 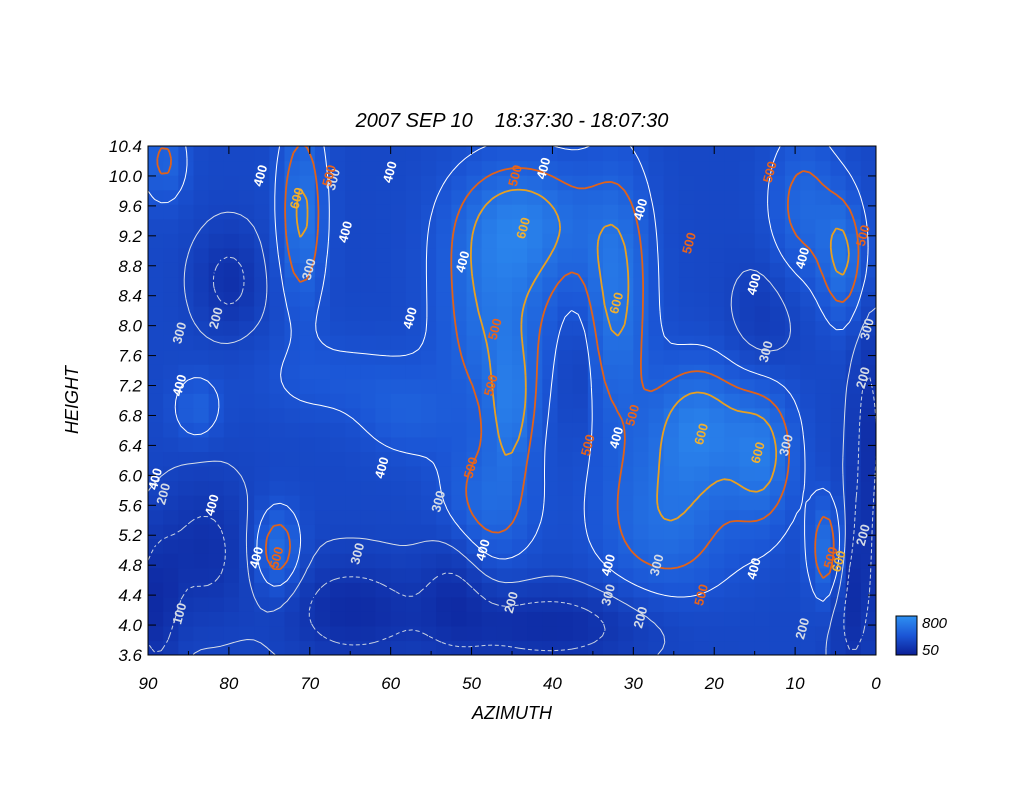 I want to click on contour-label: 600, so click(x=616, y=303).